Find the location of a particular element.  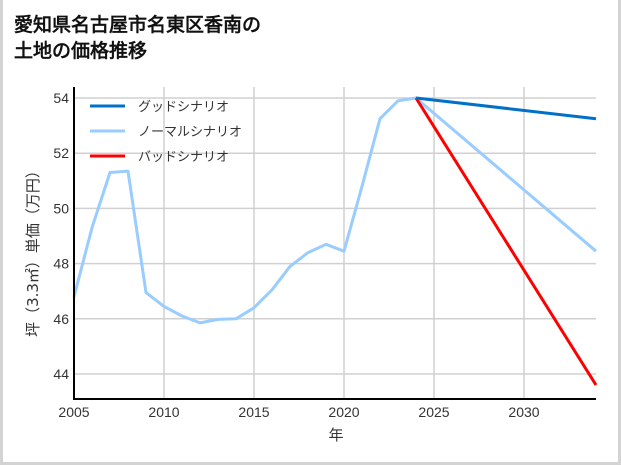

y-tick-label: 50 is located at coordinates (61, 208).